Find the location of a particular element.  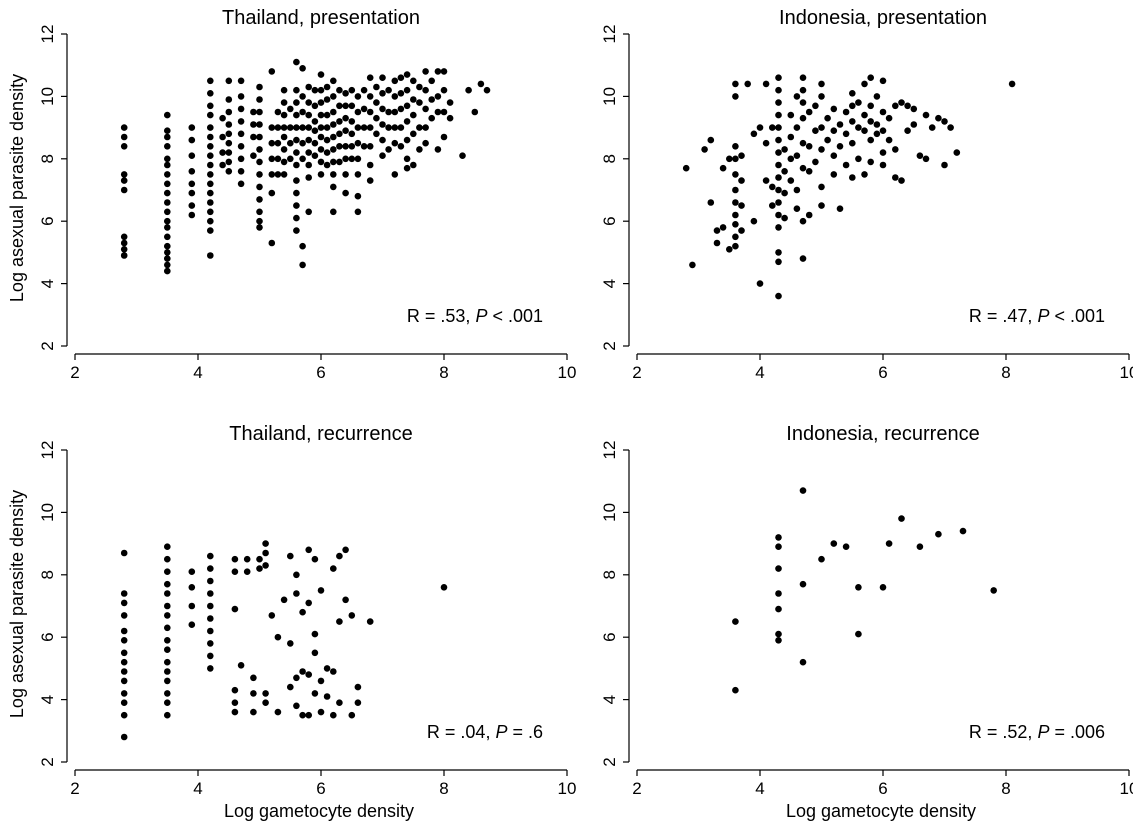

correlation-annotation: R = .53, P < .001 is located at coordinates (475, 316).